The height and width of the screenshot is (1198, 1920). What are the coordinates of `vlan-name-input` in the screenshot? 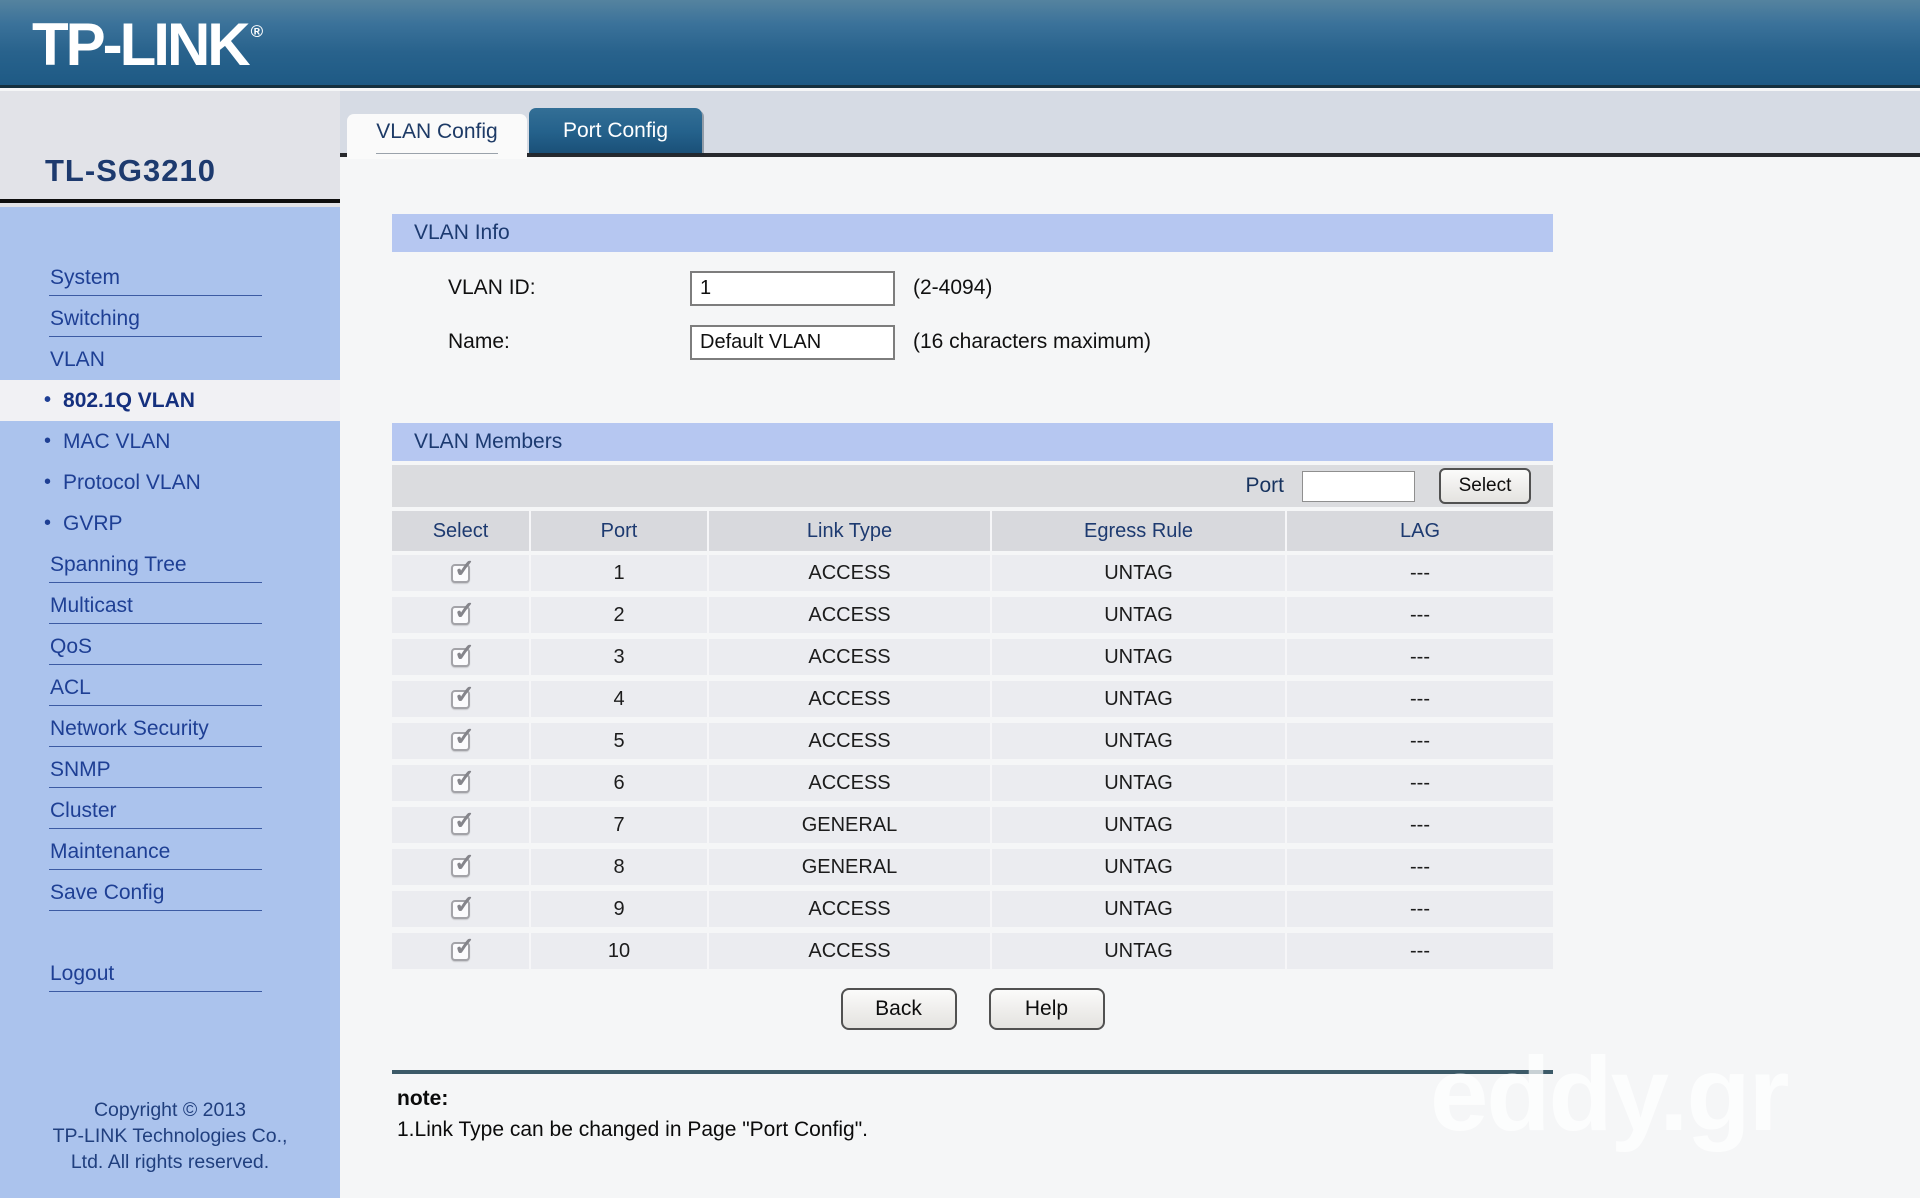 It's located at (792, 342).